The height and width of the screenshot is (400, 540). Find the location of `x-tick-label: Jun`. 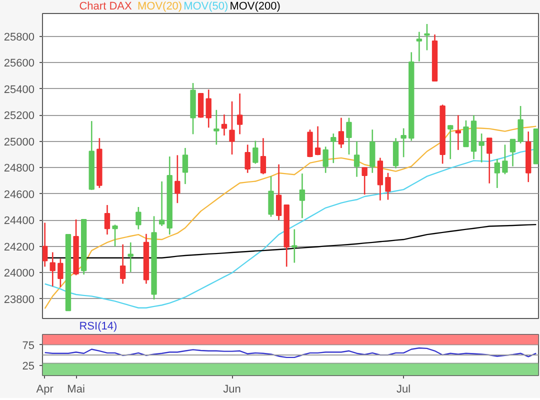

x-tick-label: Jun is located at coordinates (232, 390).